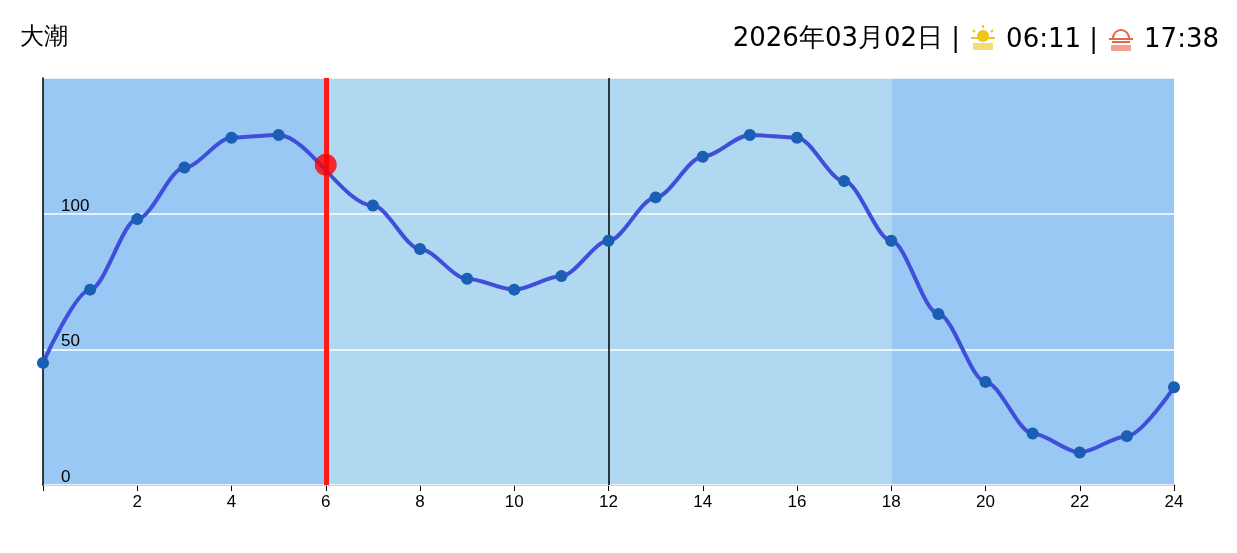 Image resolution: width=1237 pixels, height=553 pixels. I want to click on text: 2026年03月02日 |, so click(846, 38).